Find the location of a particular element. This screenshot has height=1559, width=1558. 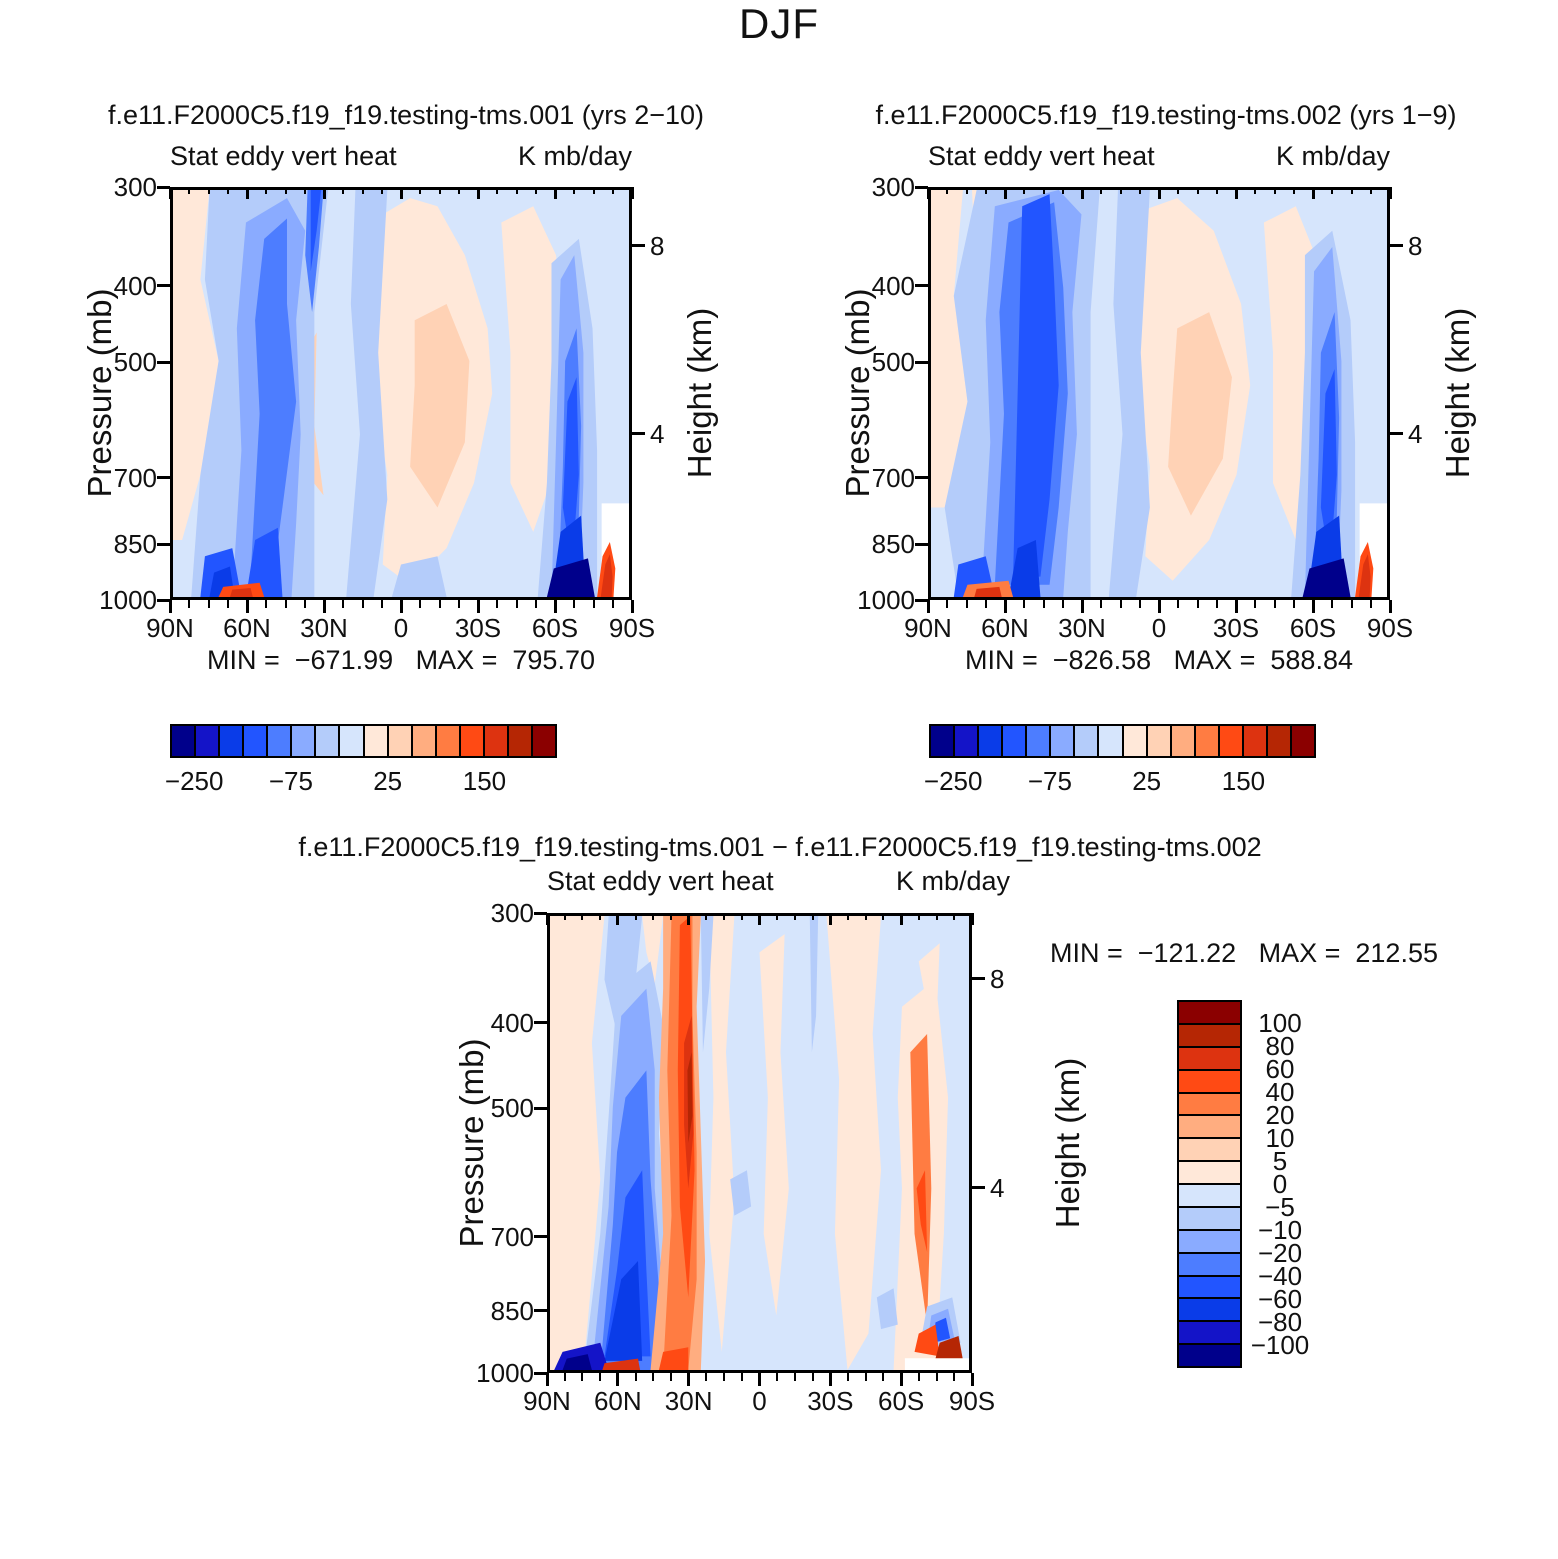

contour-plot-case1 is located at coordinates (401, 393).